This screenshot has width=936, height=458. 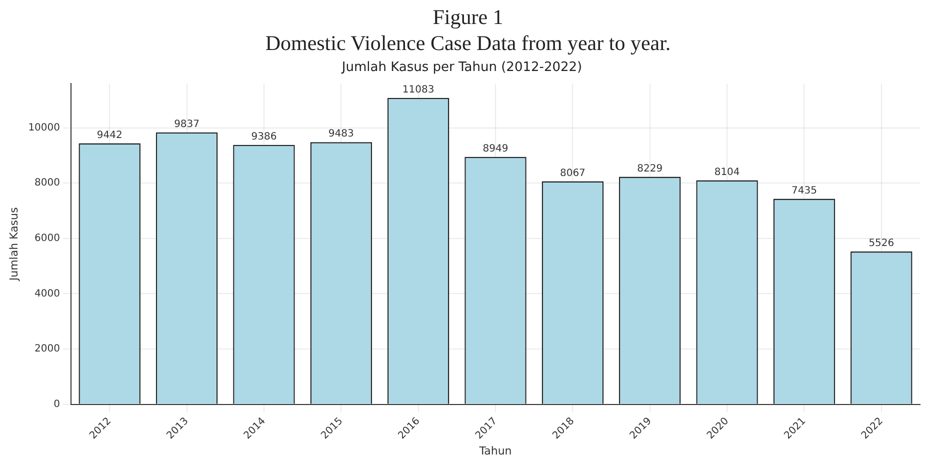 What do you see at coordinates (495, 148) in the screenshot?
I see `data-label: 8949` at bounding box center [495, 148].